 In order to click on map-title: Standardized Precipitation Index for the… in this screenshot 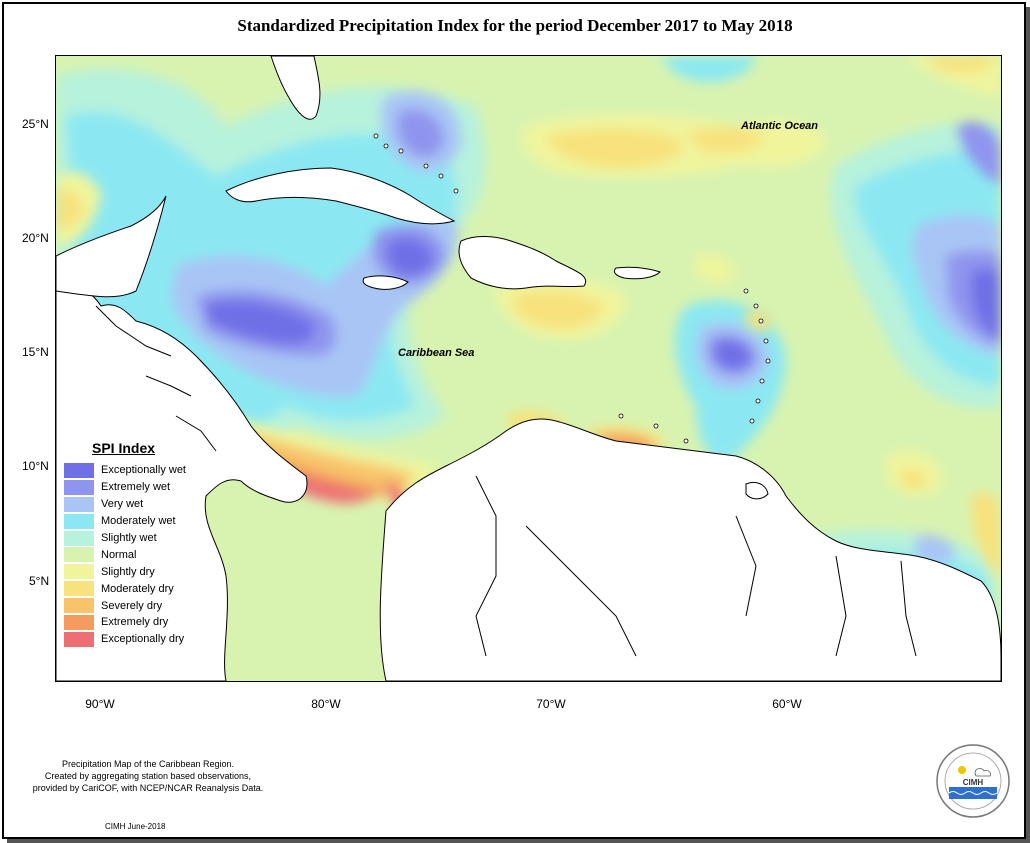, I will do `click(515, 25)`.